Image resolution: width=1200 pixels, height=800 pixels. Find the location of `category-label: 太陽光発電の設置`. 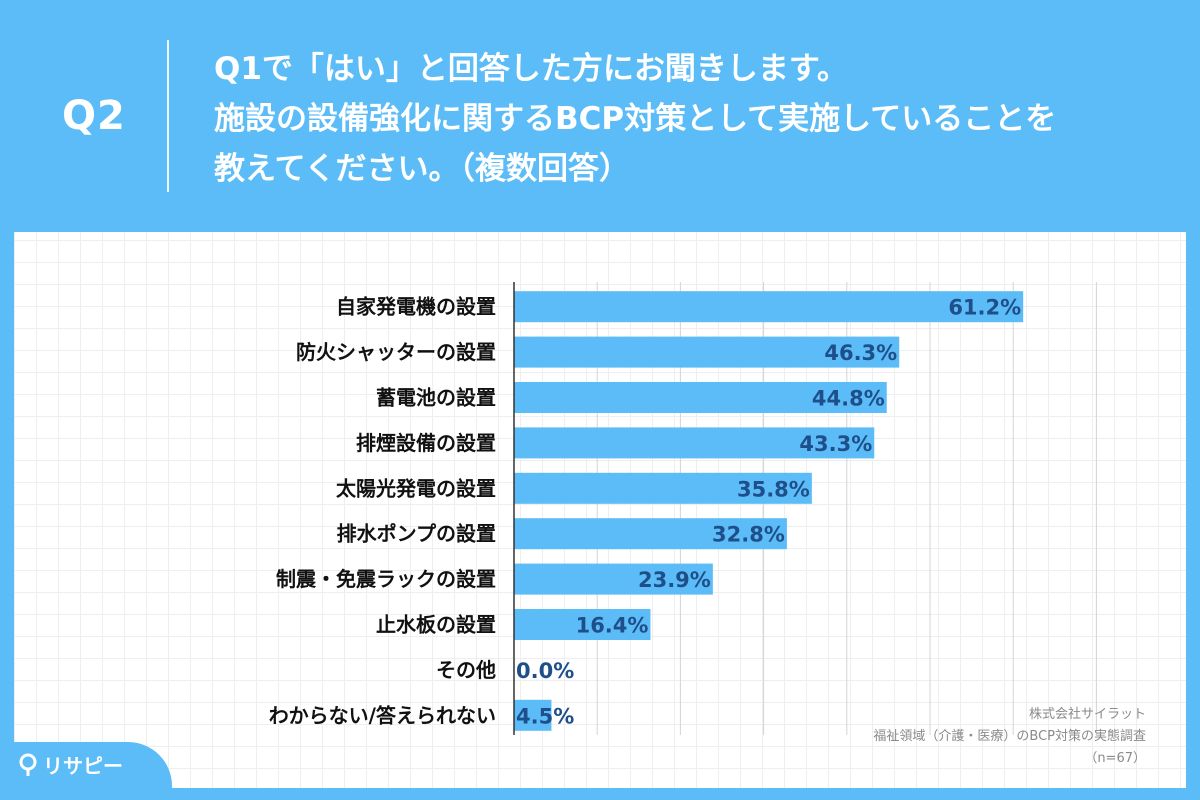

category-label: 太陽光発電の設置 is located at coordinates (416, 488).